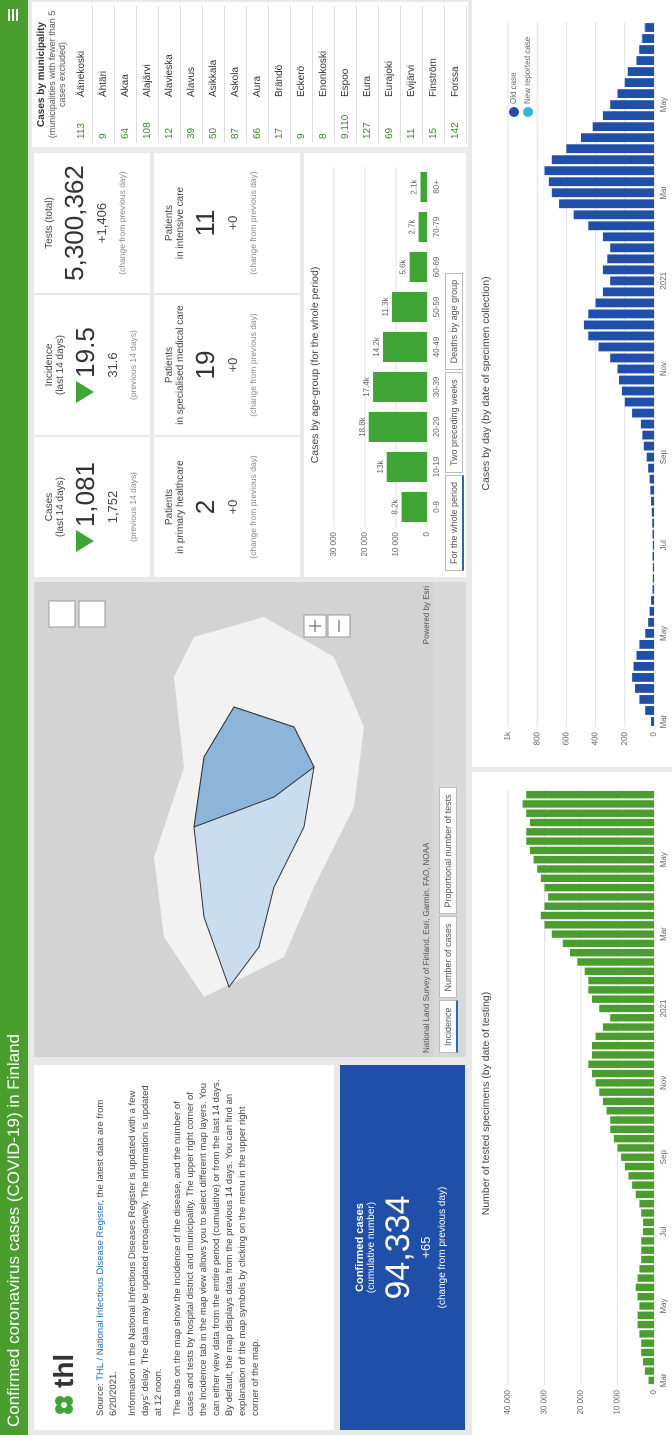 The height and width of the screenshot is (1435, 672). Describe the element at coordinates (367, 53) in the screenshot. I see `cell-name: Eura` at that location.